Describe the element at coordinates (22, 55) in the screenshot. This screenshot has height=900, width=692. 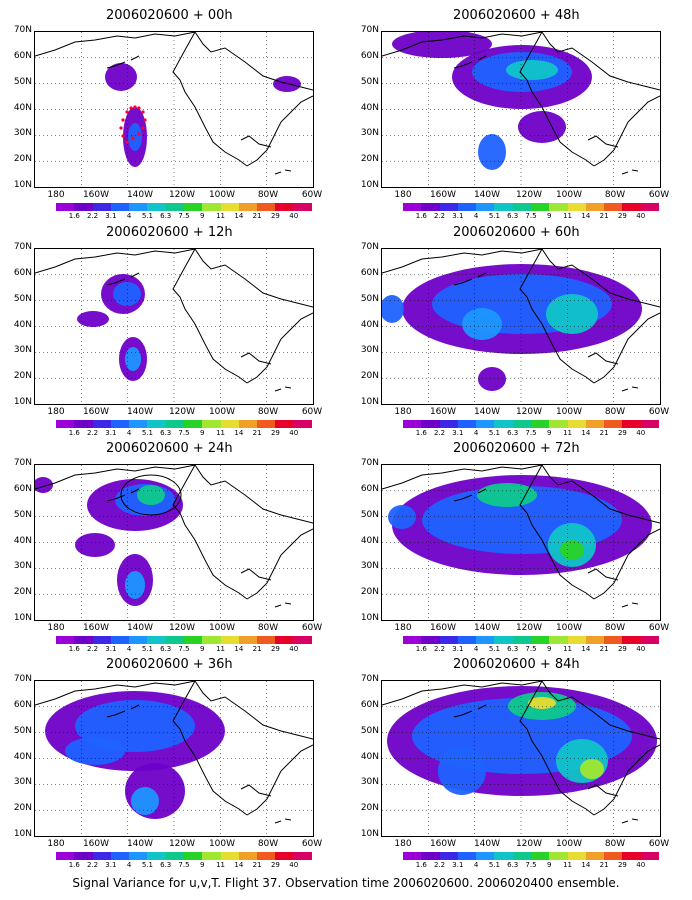
I see `latitude-label: 60N` at that location.